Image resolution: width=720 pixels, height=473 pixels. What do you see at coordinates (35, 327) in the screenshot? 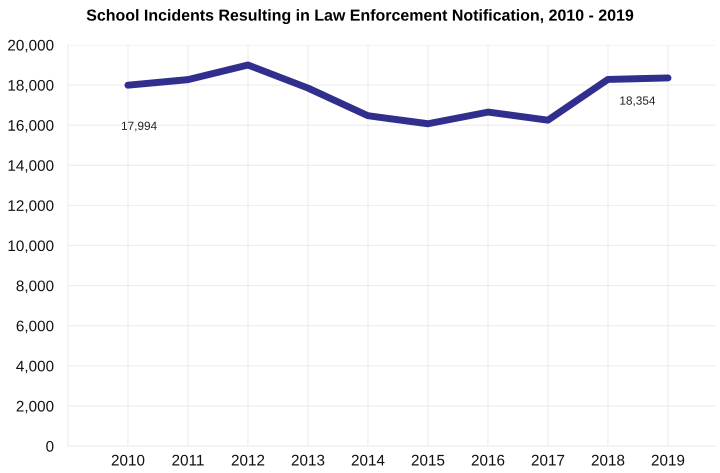
I see `y-tick-label: 6,000` at bounding box center [35, 327].